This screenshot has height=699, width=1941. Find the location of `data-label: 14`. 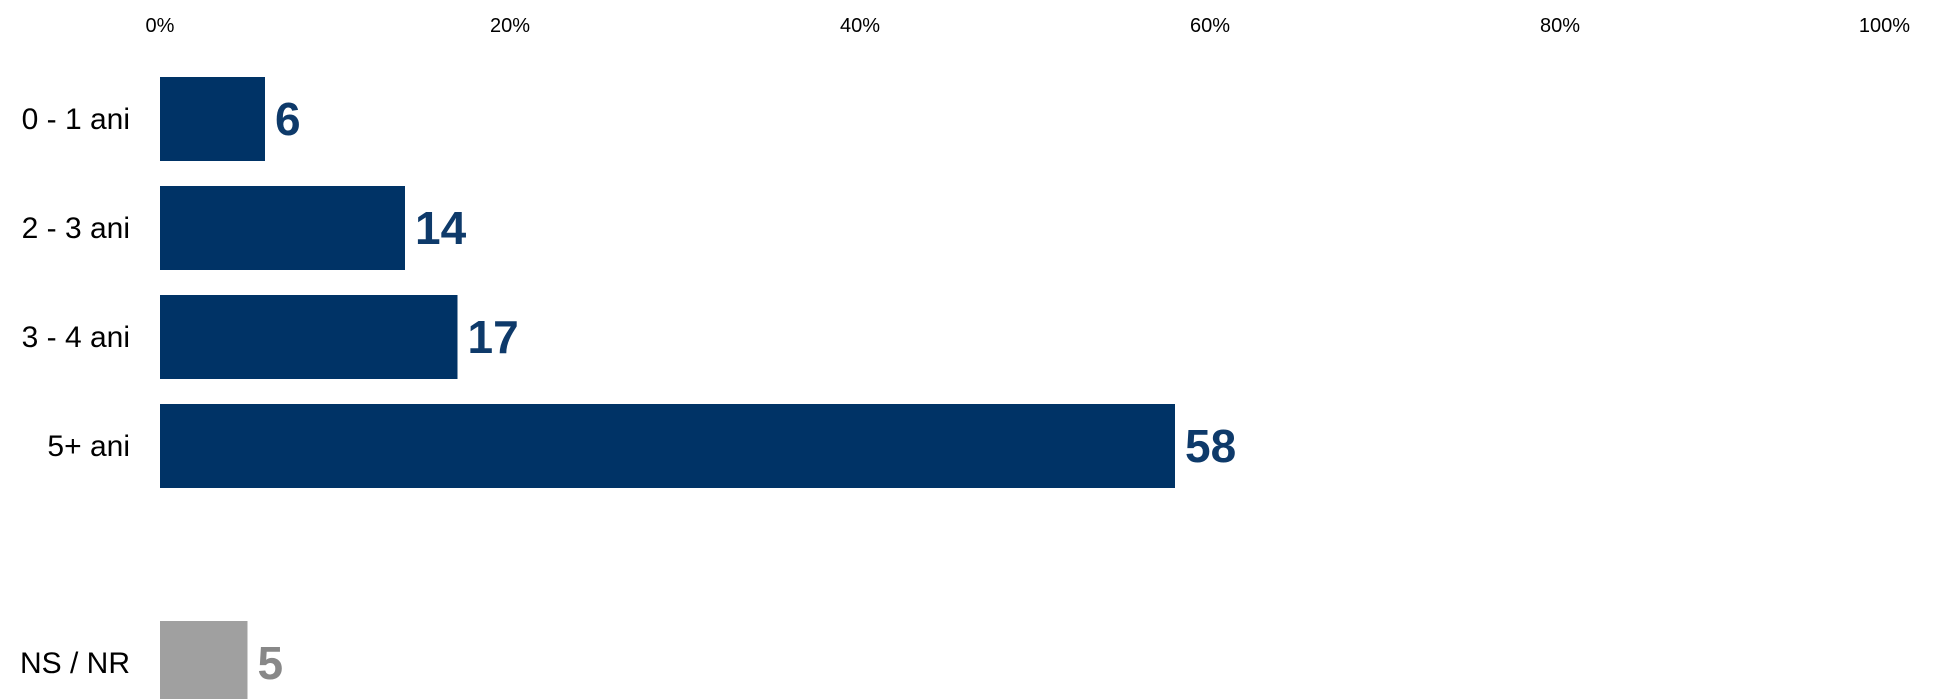

data-label: 14 is located at coordinates (441, 228).